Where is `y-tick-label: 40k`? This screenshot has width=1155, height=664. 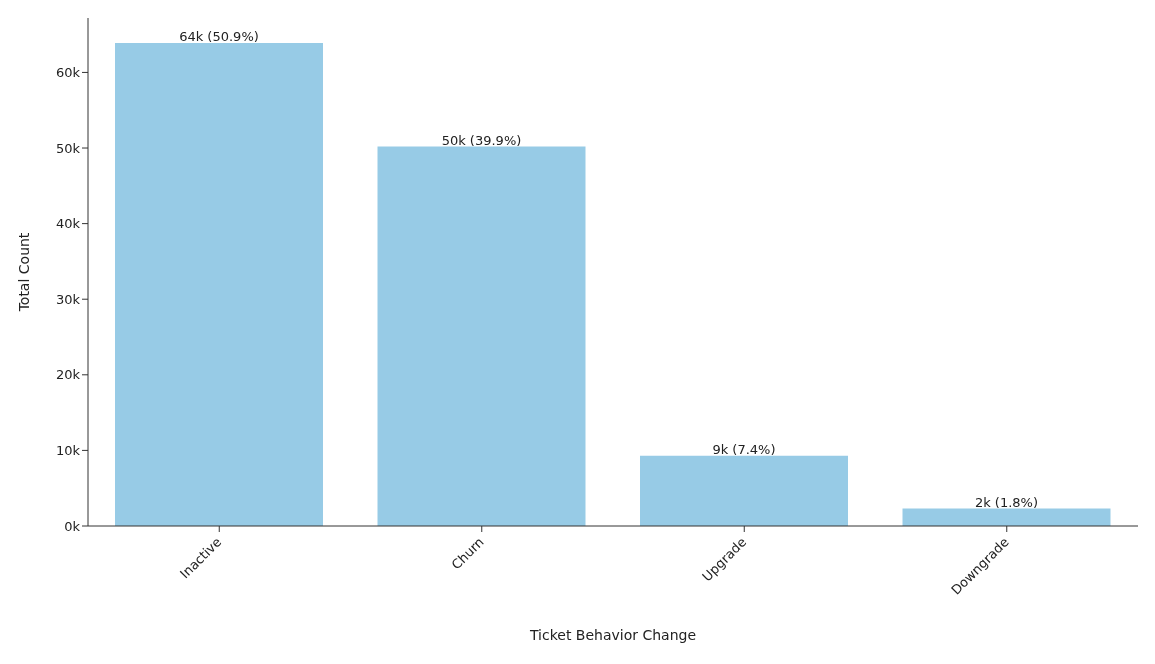 y-tick-label: 40k is located at coordinates (68, 224).